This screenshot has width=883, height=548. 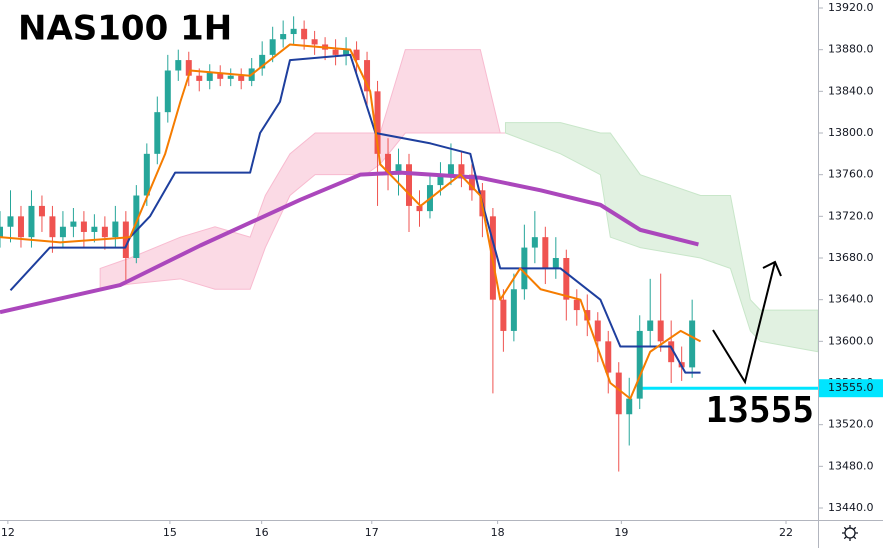 I want to click on y-tick-label: 13920.0, so click(x=851, y=7).